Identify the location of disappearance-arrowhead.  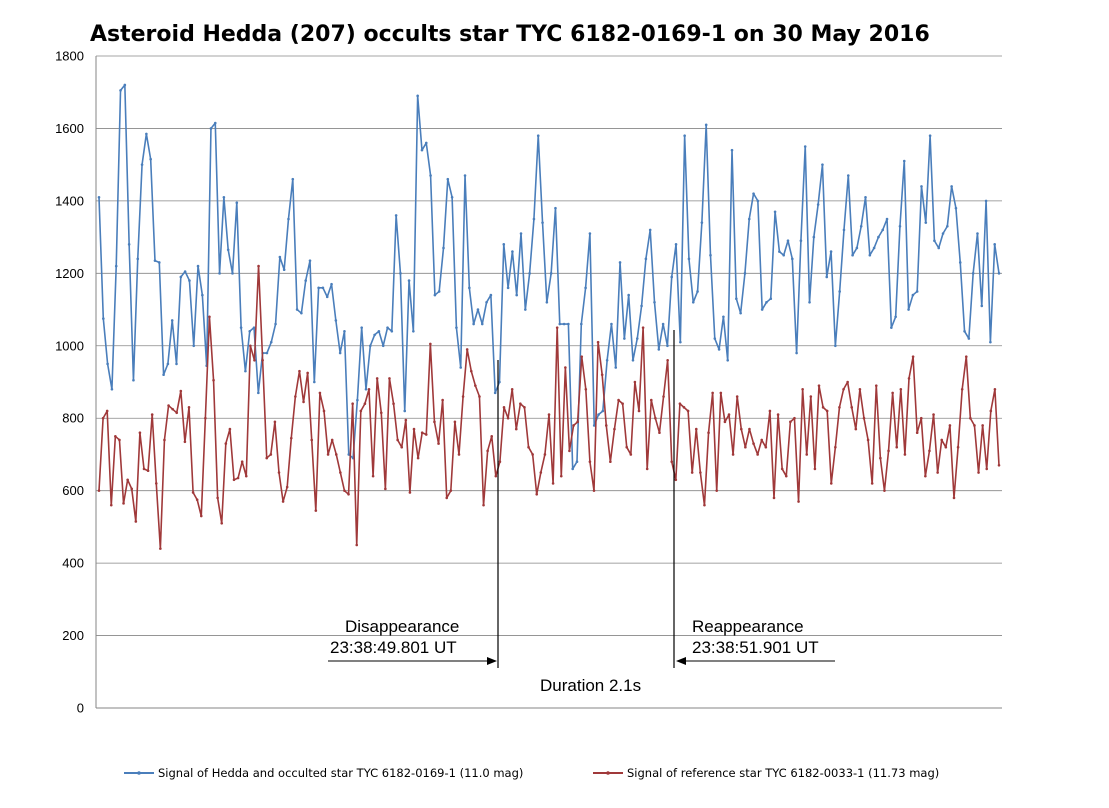
(492, 661).